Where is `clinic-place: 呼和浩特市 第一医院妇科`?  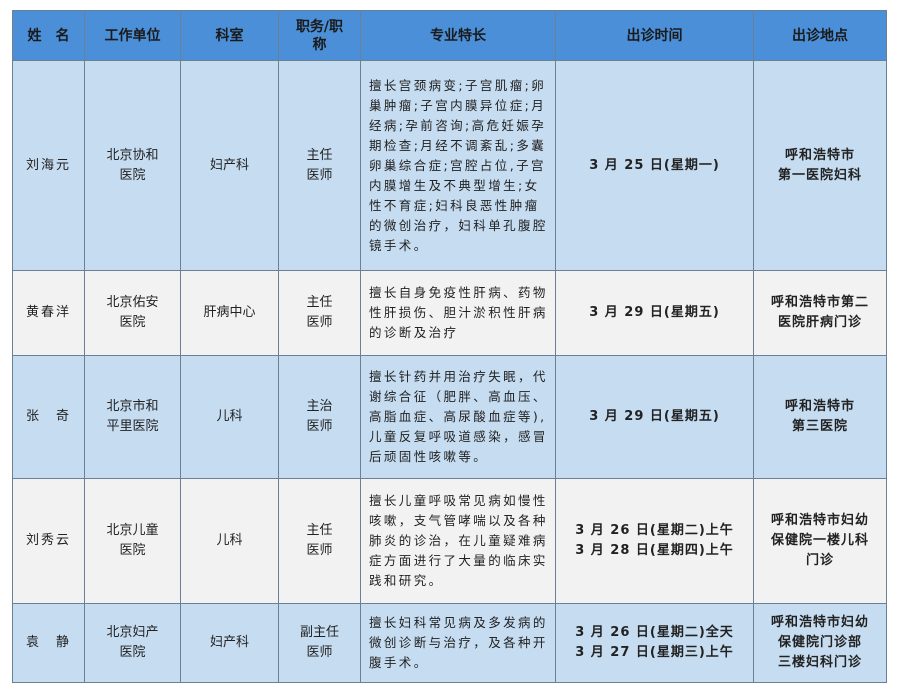 clinic-place: 呼和浩特市 第一医院妇科 is located at coordinates (820, 165).